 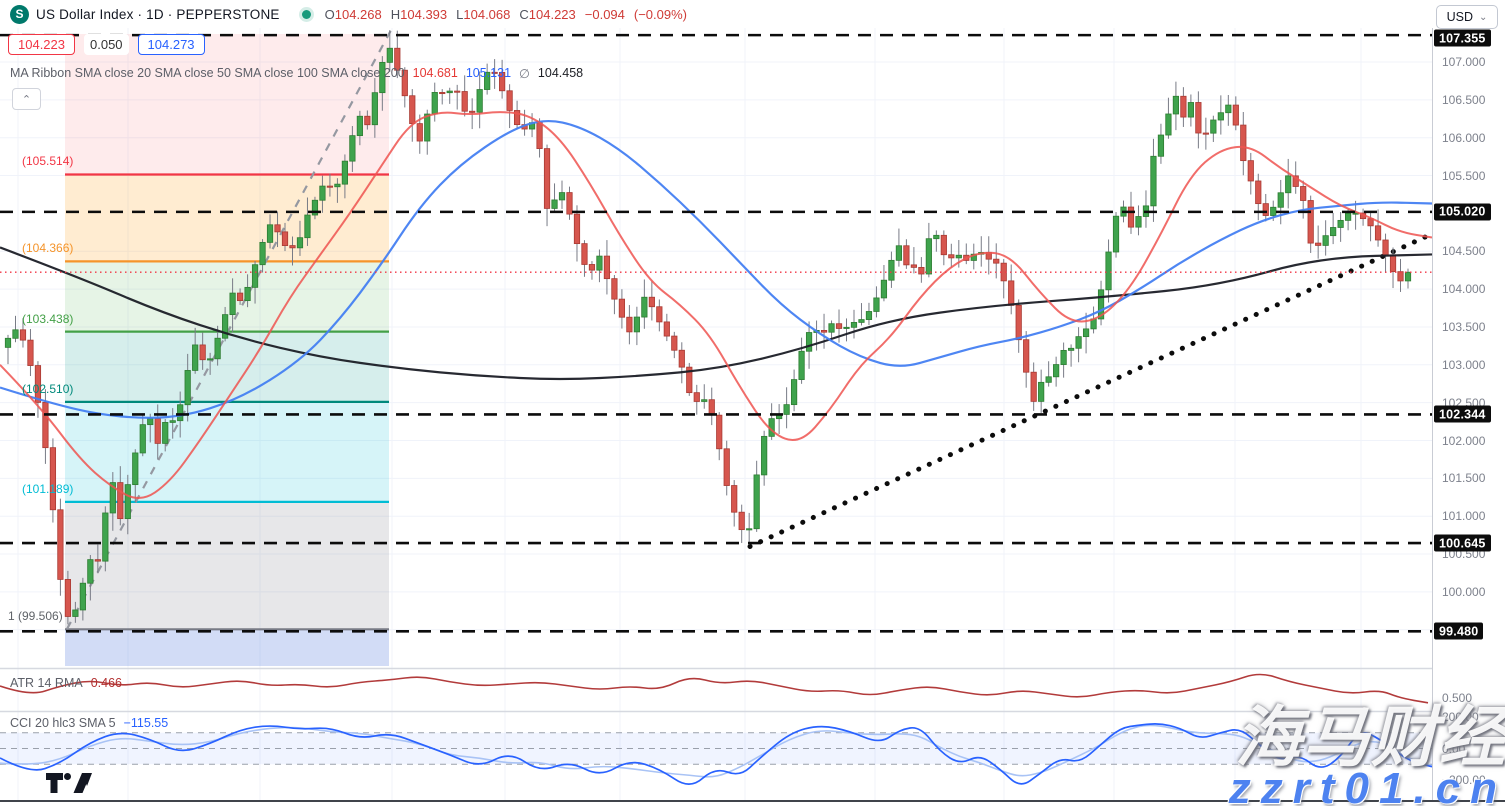 What do you see at coordinates (48, 318) in the screenshot?
I see `fib-level-label: (103.438)` at bounding box center [48, 318].